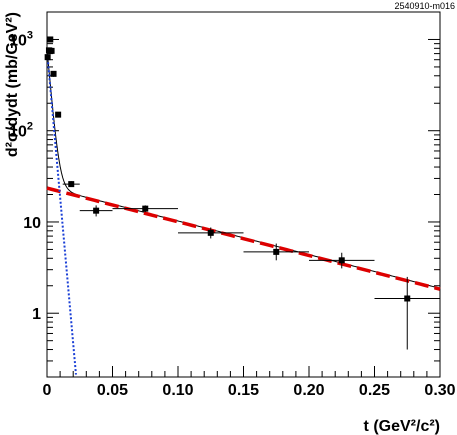 The height and width of the screenshot is (435, 457). What do you see at coordinates (402, 426) in the screenshot?
I see `x-axis-title: t (GeV²/c²)` at bounding box center [402, 426].